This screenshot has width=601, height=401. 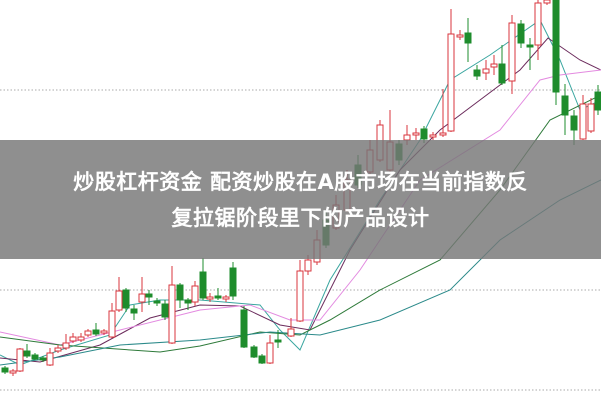 I want to click on headline-line-2: 复拉锯阶段里下的产品设计, so click(x=300, y=217).